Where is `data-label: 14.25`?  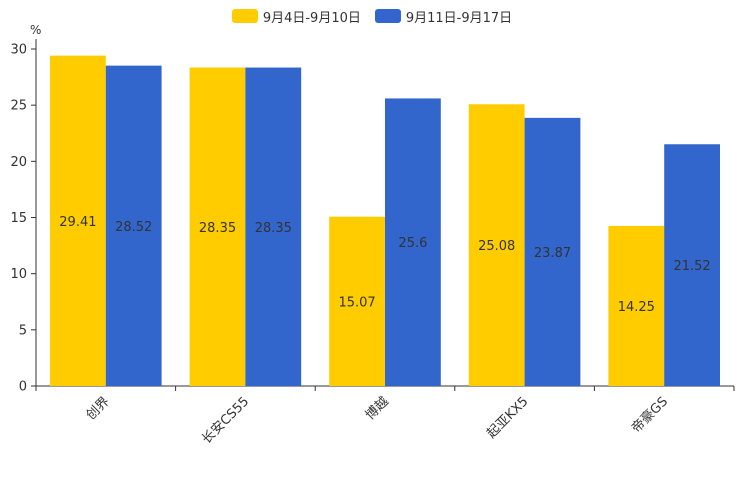
data-label: 14.25 is located at coordinates (636, 307).